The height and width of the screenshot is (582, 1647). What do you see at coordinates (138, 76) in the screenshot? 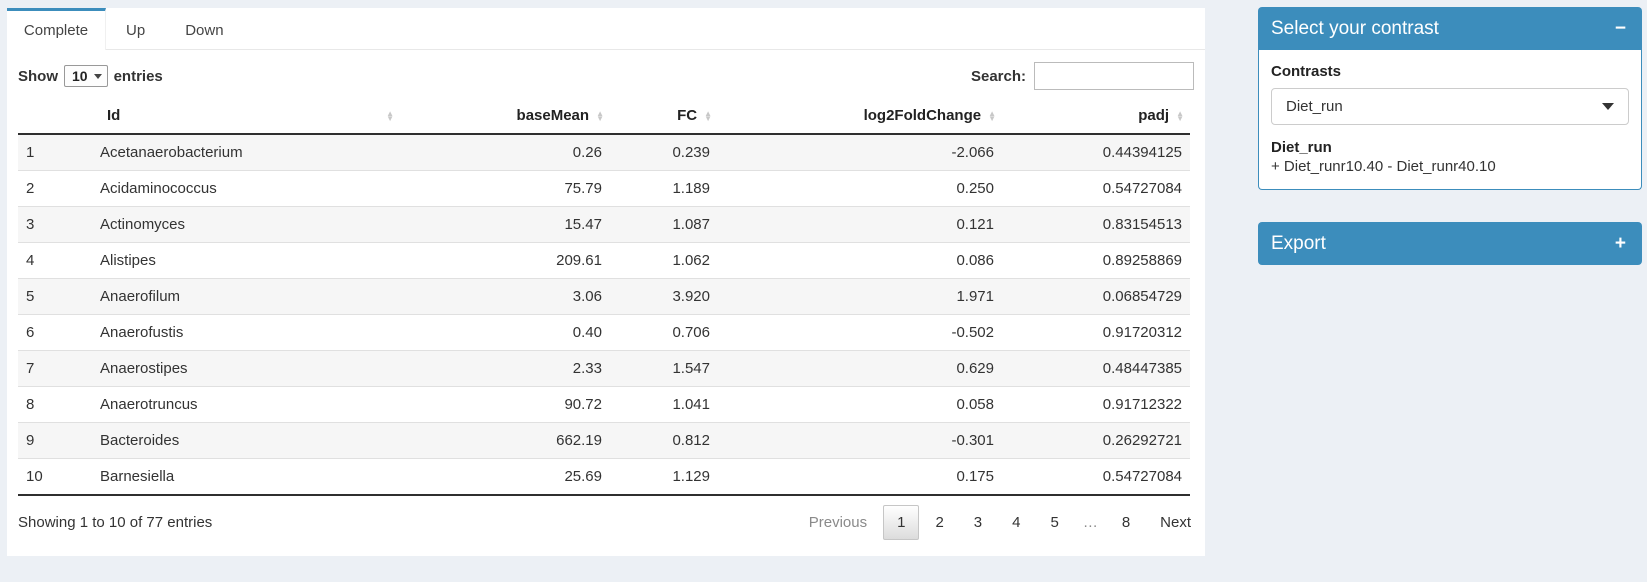
I see `entries-label: entries` at bounding box center [138, 76].